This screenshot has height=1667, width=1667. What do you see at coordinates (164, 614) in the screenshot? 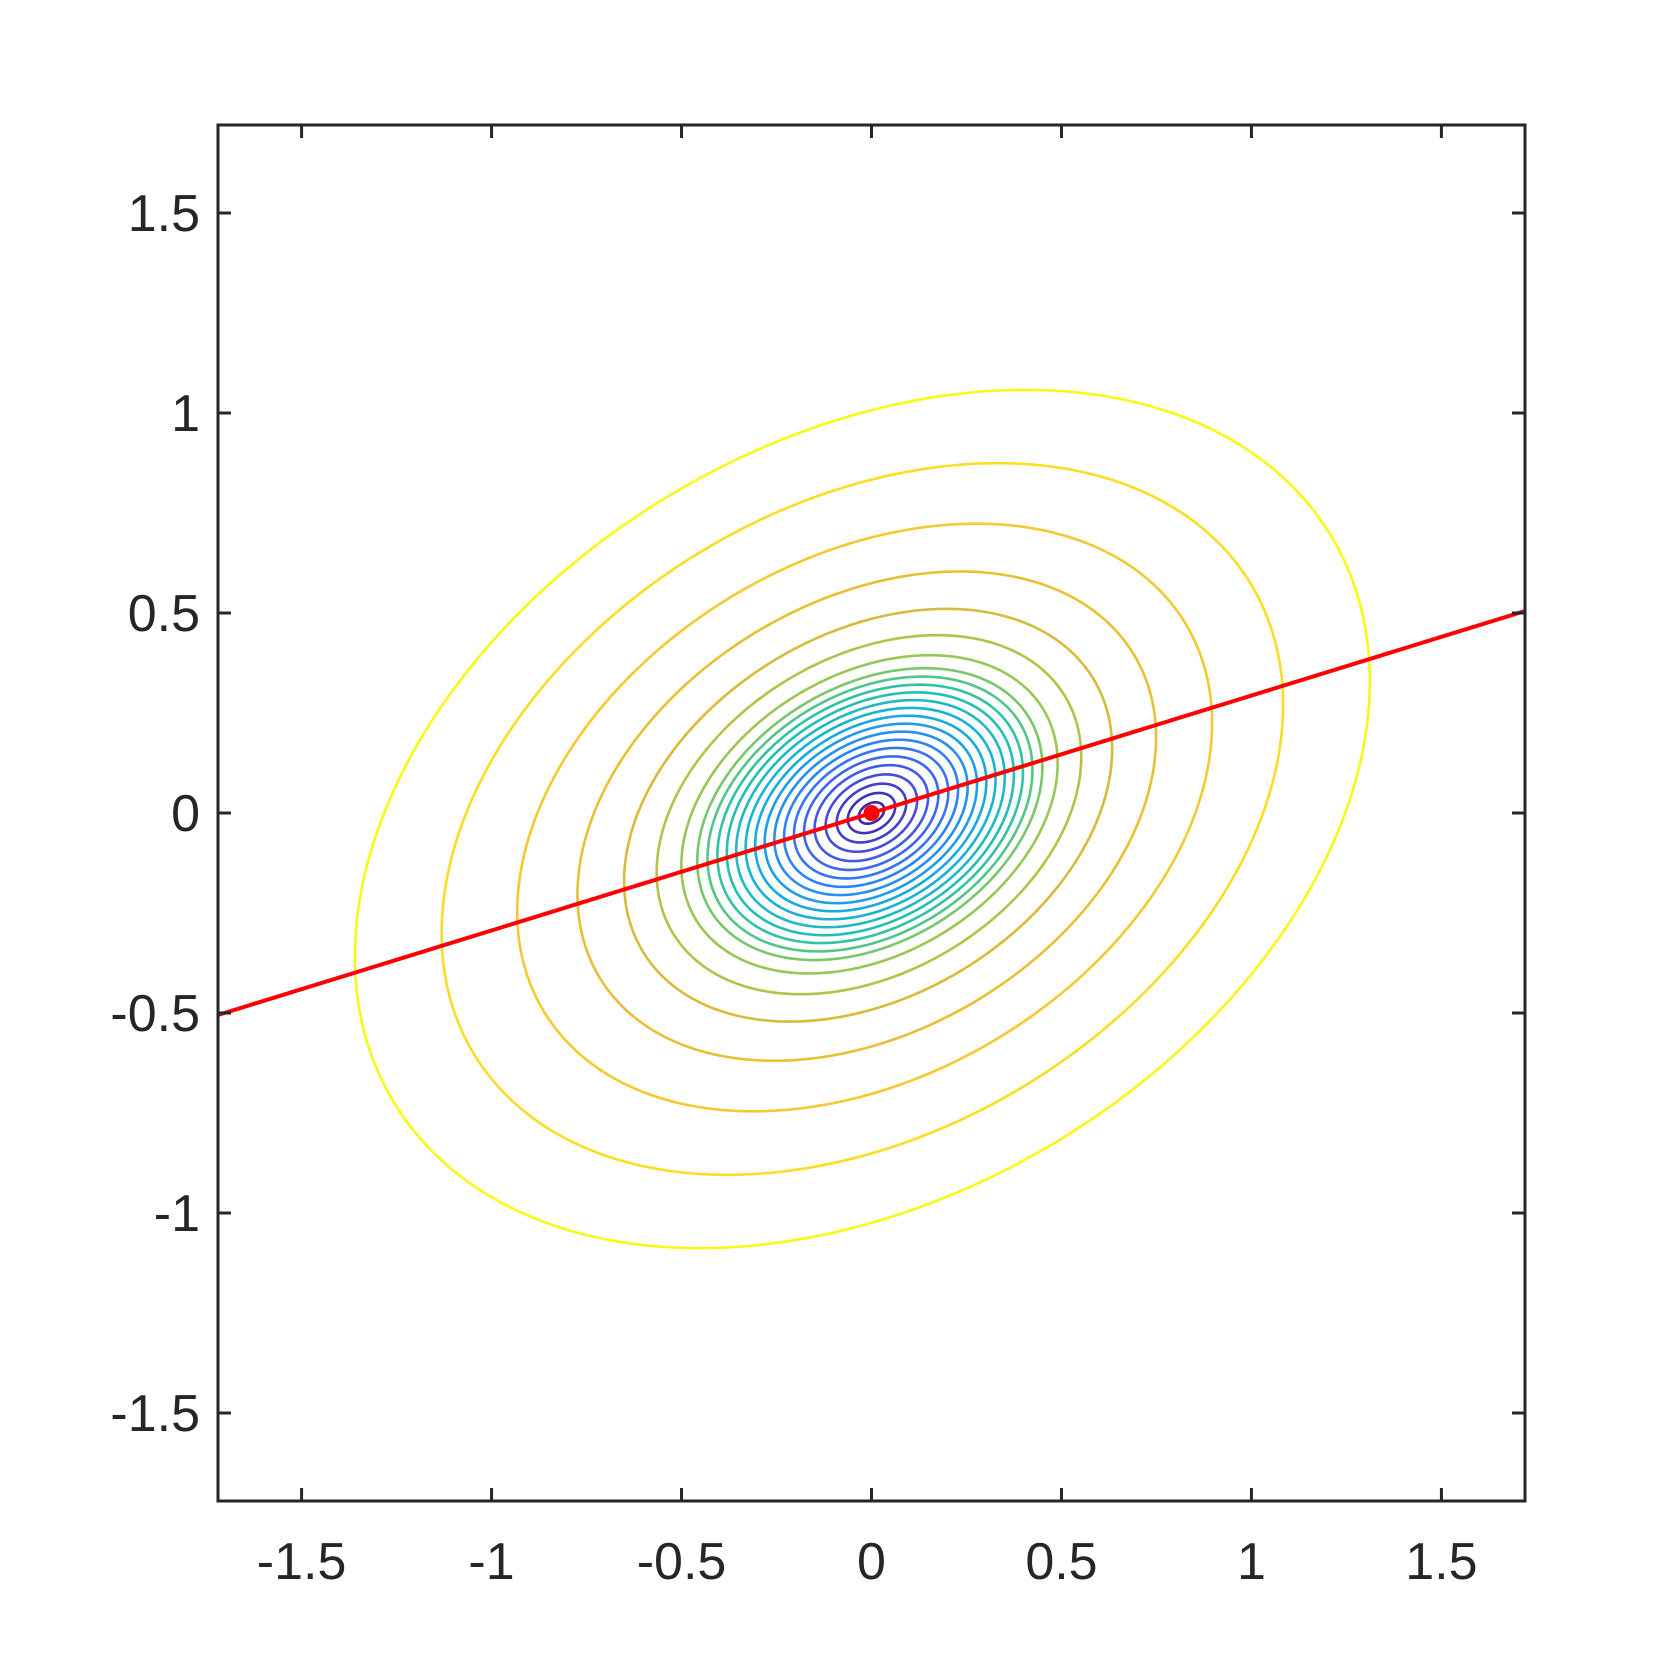
I see `y-tick-label: 0.5` at bounding box center [164, 614].